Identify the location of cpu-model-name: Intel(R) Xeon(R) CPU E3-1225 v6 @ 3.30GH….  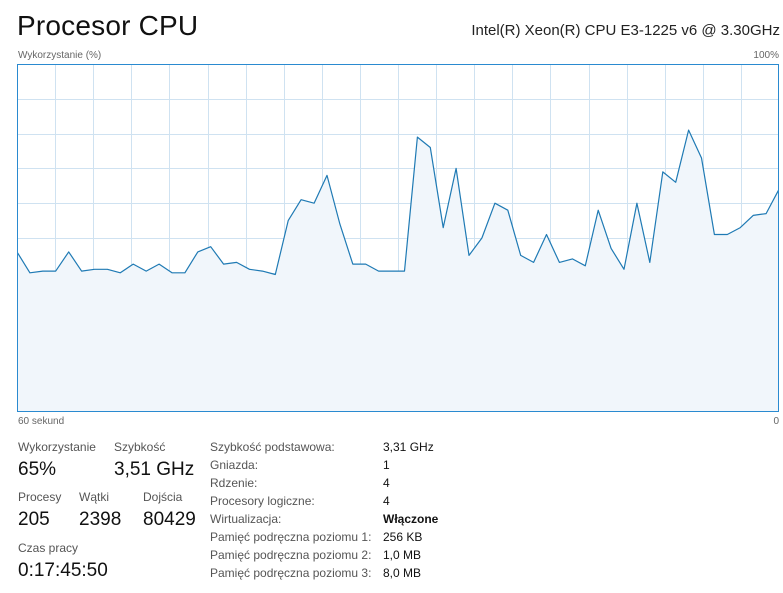
(625, 30).